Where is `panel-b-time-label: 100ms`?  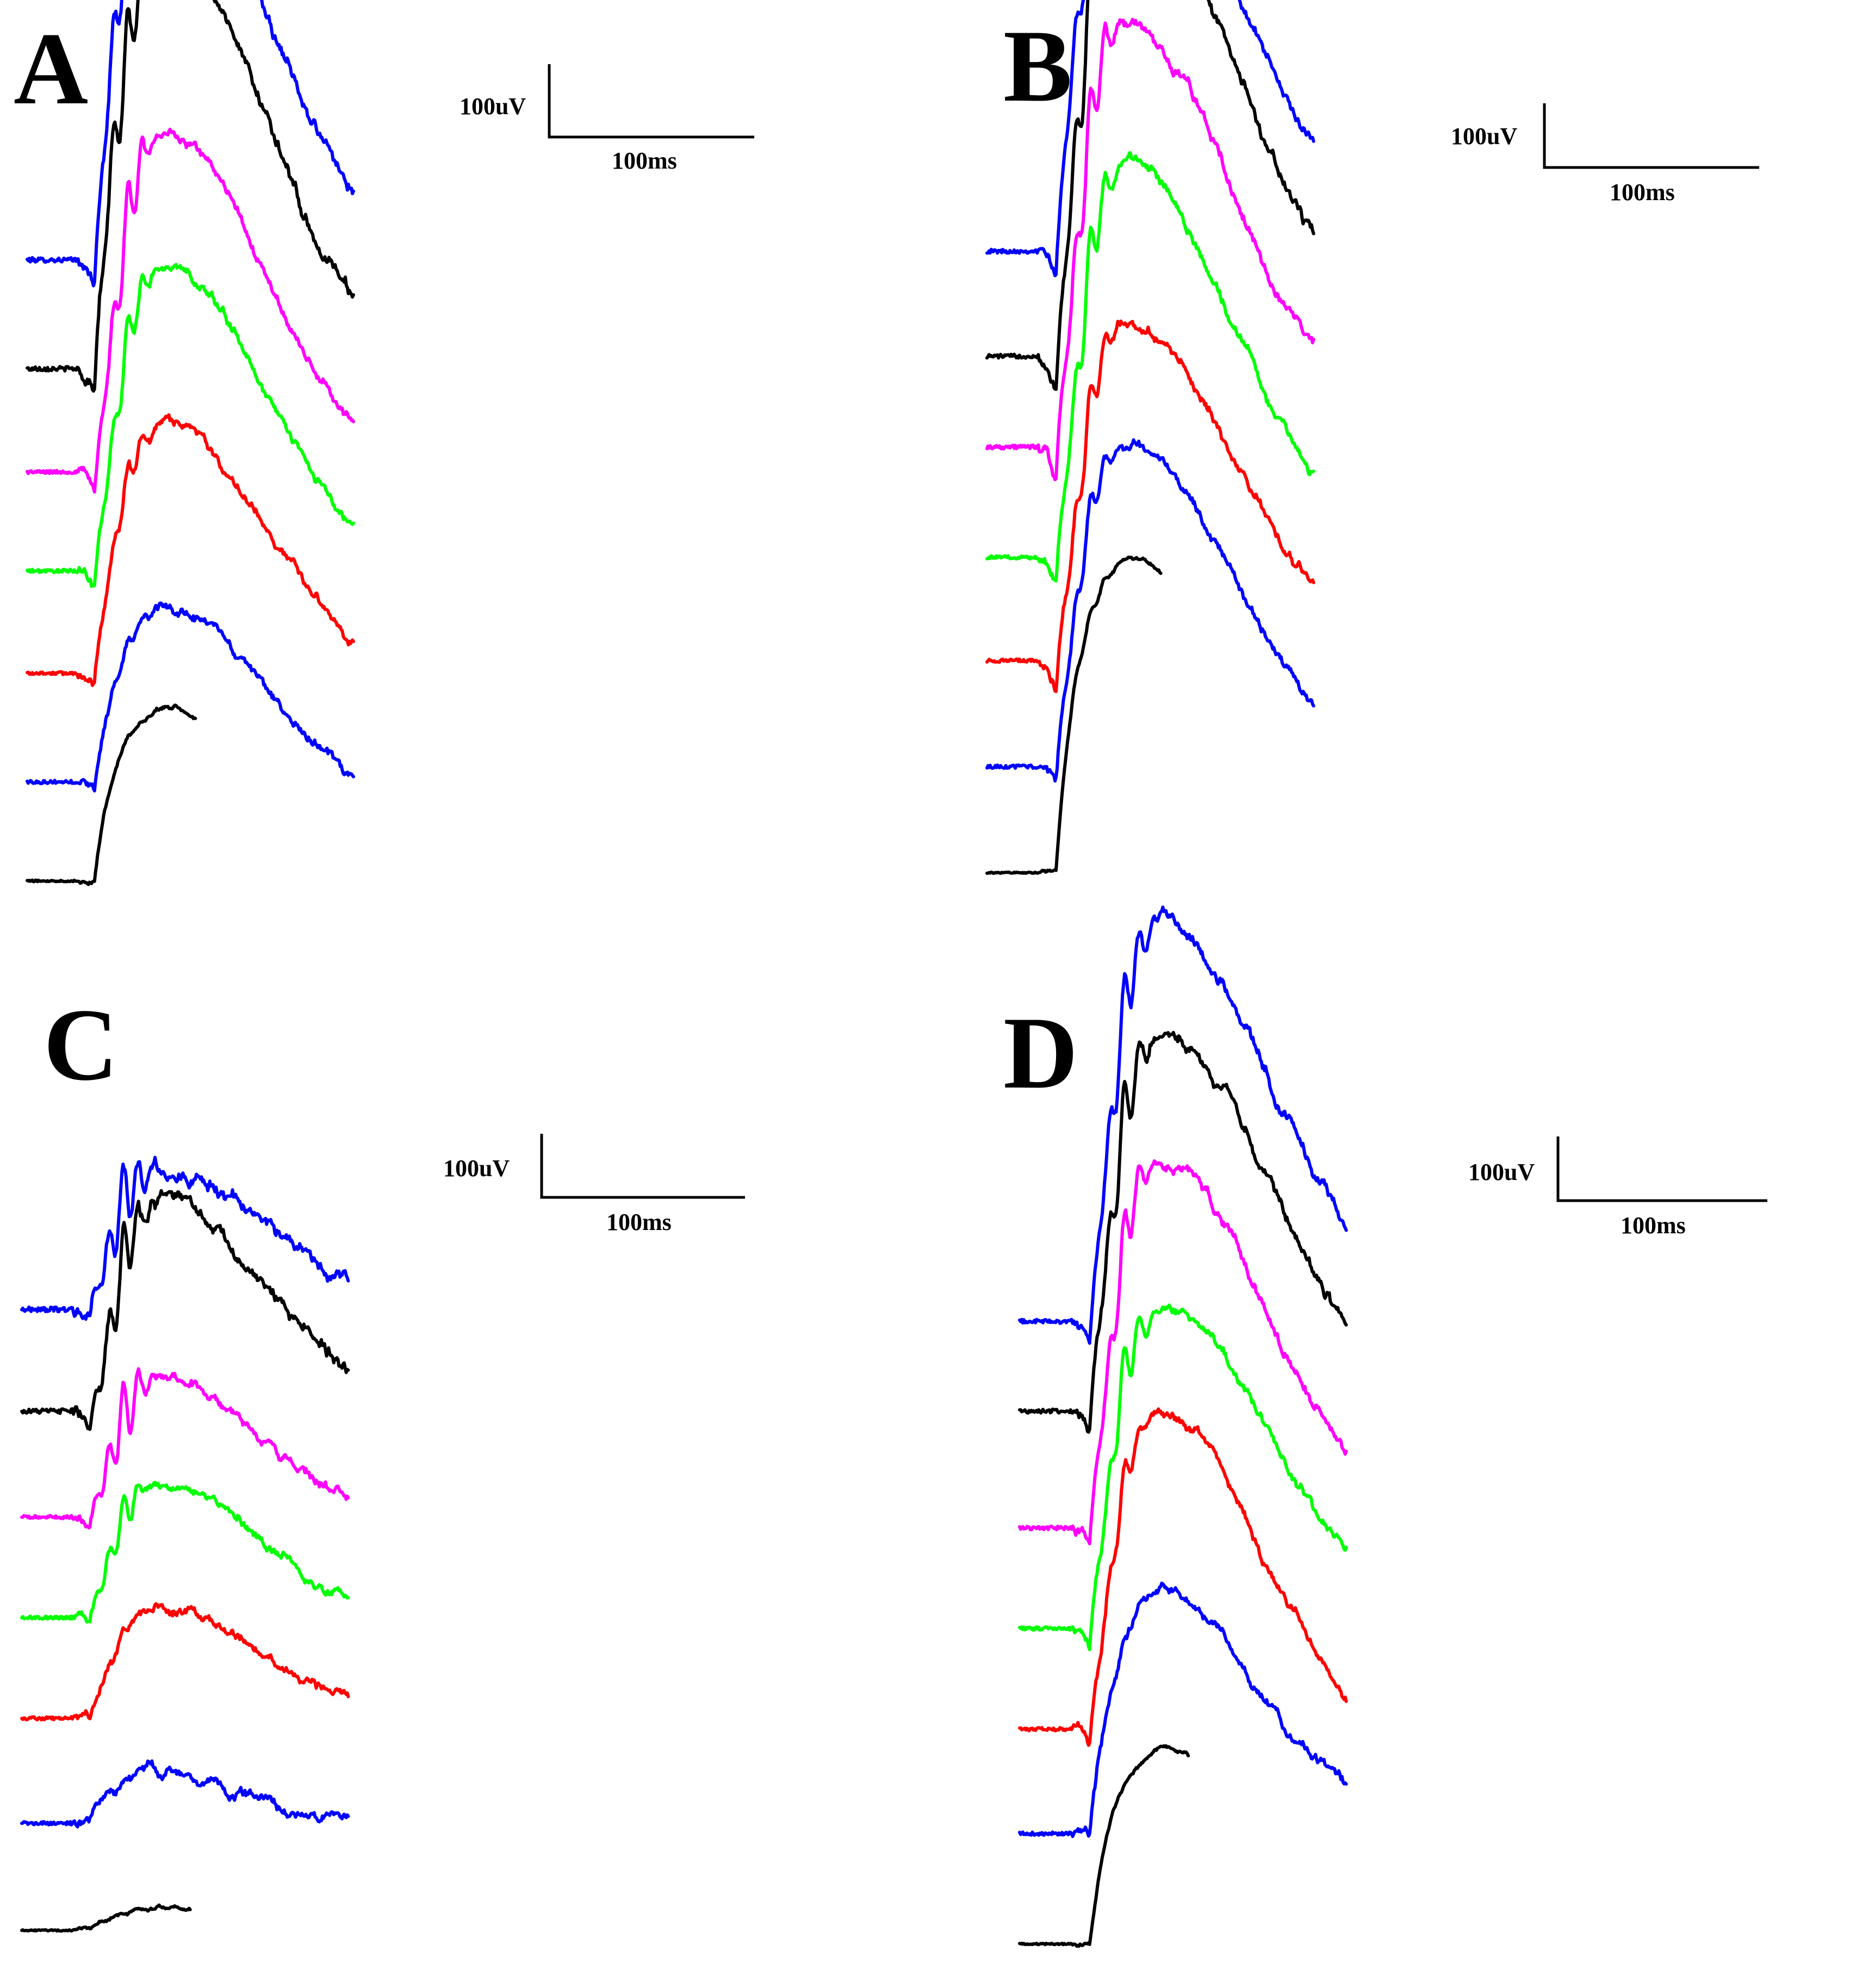 panel-b-time-label: 100ms is located at coordinates (1642, 192).